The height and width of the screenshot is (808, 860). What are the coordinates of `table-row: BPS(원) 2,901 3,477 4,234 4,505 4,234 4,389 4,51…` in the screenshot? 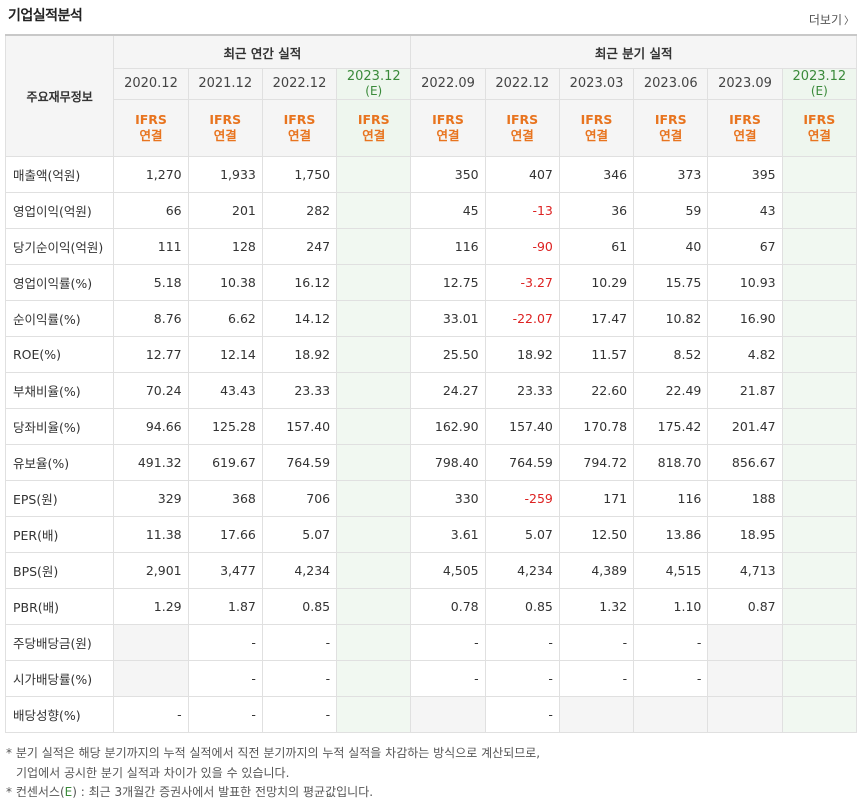 It's located at (431, 570).